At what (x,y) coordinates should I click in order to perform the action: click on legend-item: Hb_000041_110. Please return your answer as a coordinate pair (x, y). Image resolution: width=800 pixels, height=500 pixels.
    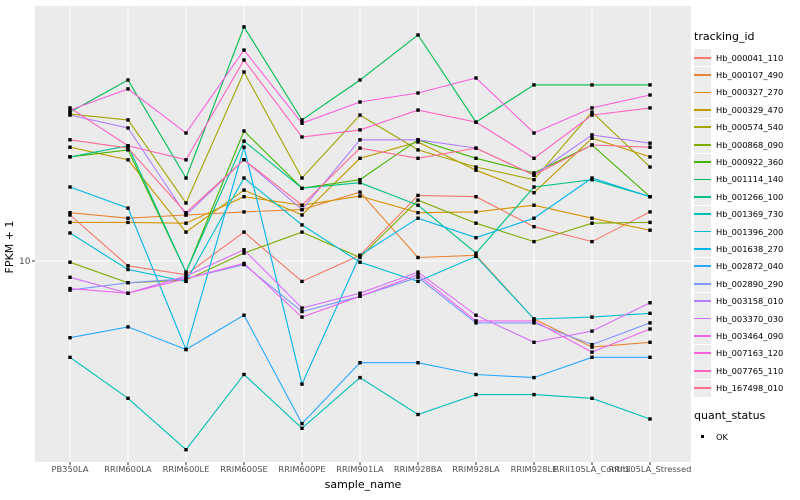
    Looking at the image, I should click on (747, 58).